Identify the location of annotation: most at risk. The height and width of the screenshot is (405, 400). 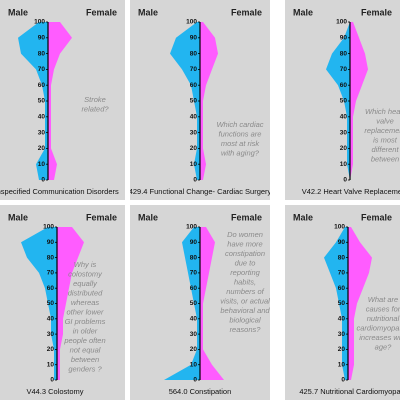
(241, 143).